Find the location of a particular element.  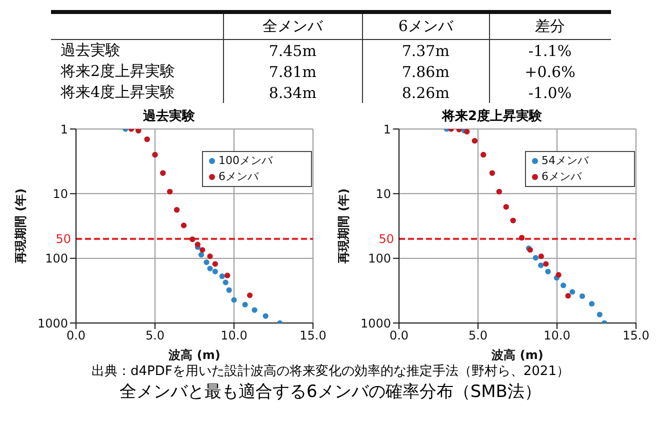

data-label: 7.81m is located at coordinates (292, 71).